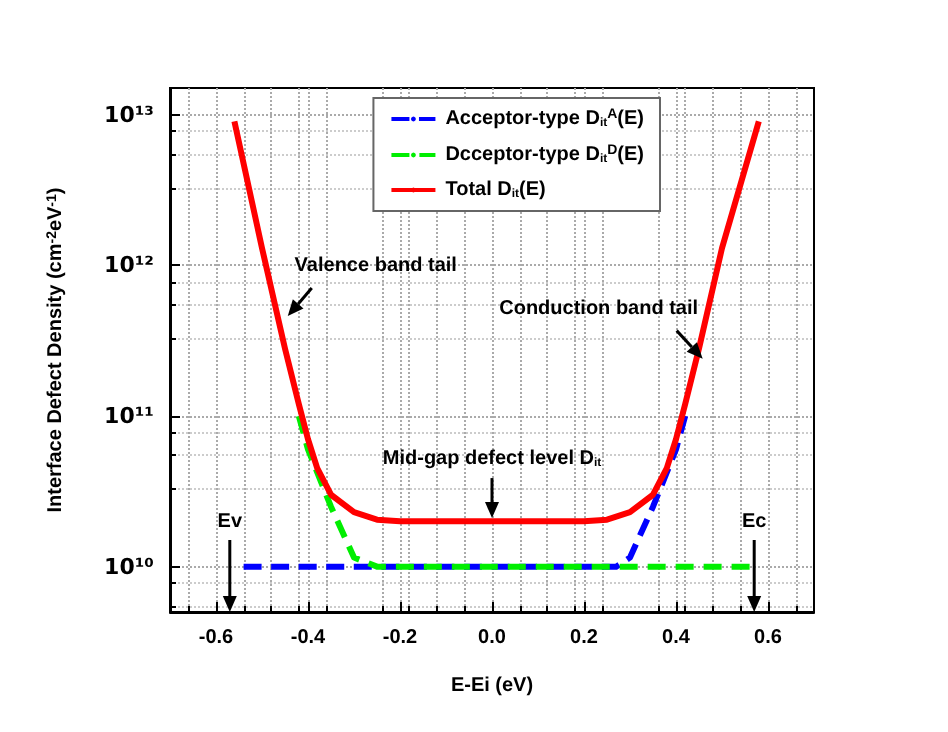 The height and width of the screenshot is (732, 948). Describe the element at coordinates (492, 638) in the screenshot. I see `x-tick-label: 0.0` at that location.